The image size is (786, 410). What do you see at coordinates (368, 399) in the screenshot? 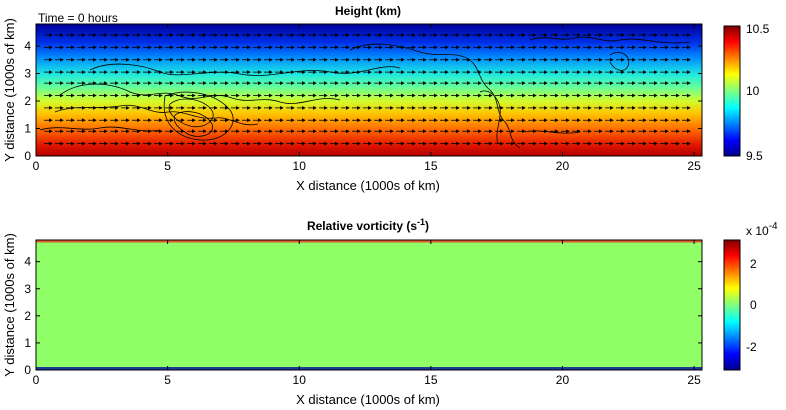
I see `vorticity-xlabel: X distance (1000s of km)` at bounding box center [368, 399].